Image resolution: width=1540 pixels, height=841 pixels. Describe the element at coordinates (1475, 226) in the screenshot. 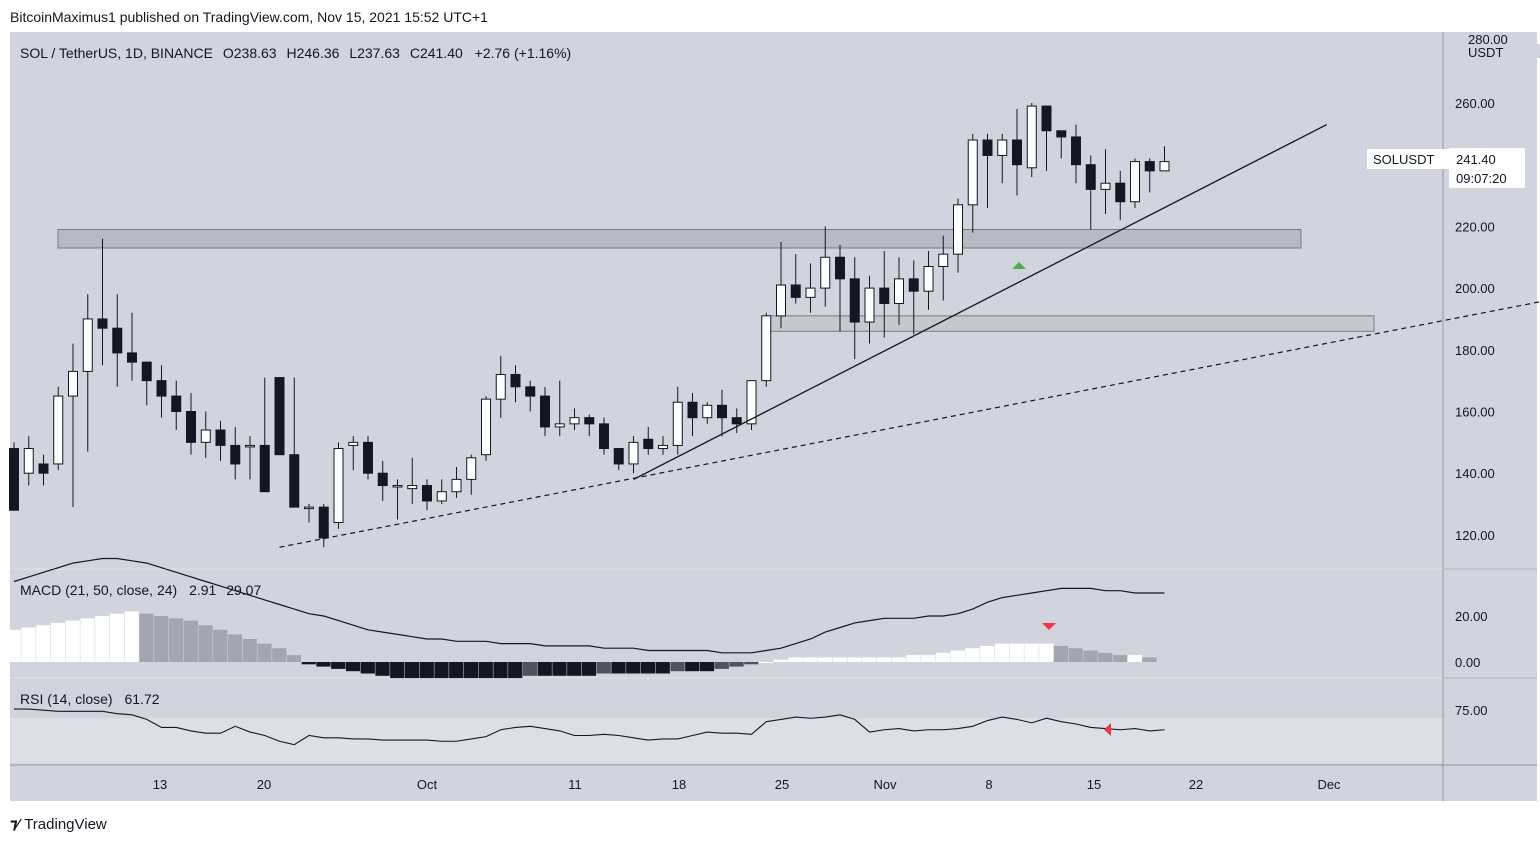

I see `price-tick: 220.00` at that location.